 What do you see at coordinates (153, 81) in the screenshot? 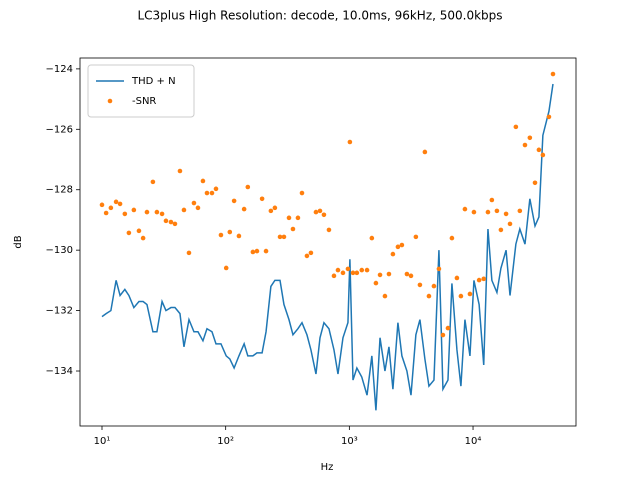
I see `legend-label: THD + N` at bounding box center [153, 81].